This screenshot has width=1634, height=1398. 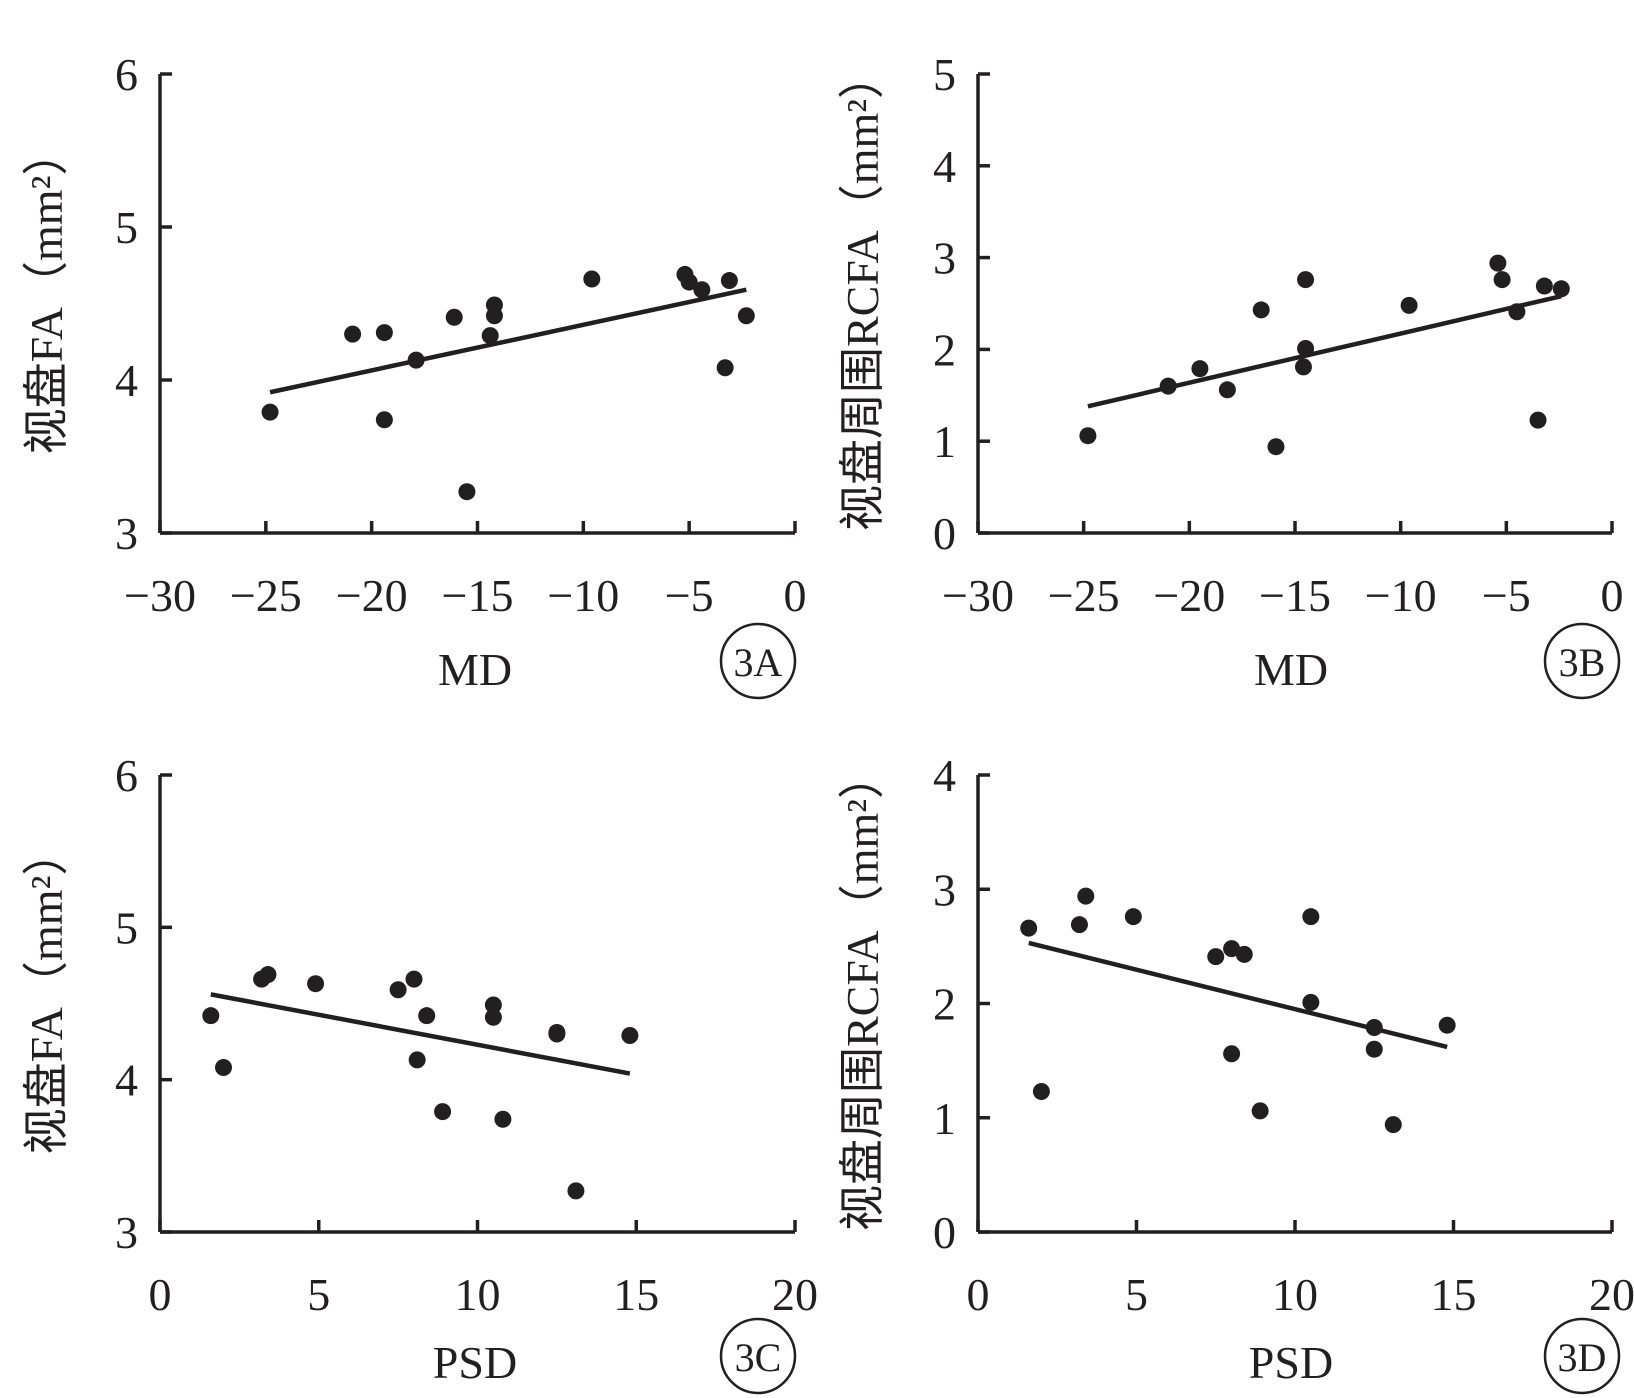 I want to click on y-tick-label: 2, so click(x=944, y=1004).